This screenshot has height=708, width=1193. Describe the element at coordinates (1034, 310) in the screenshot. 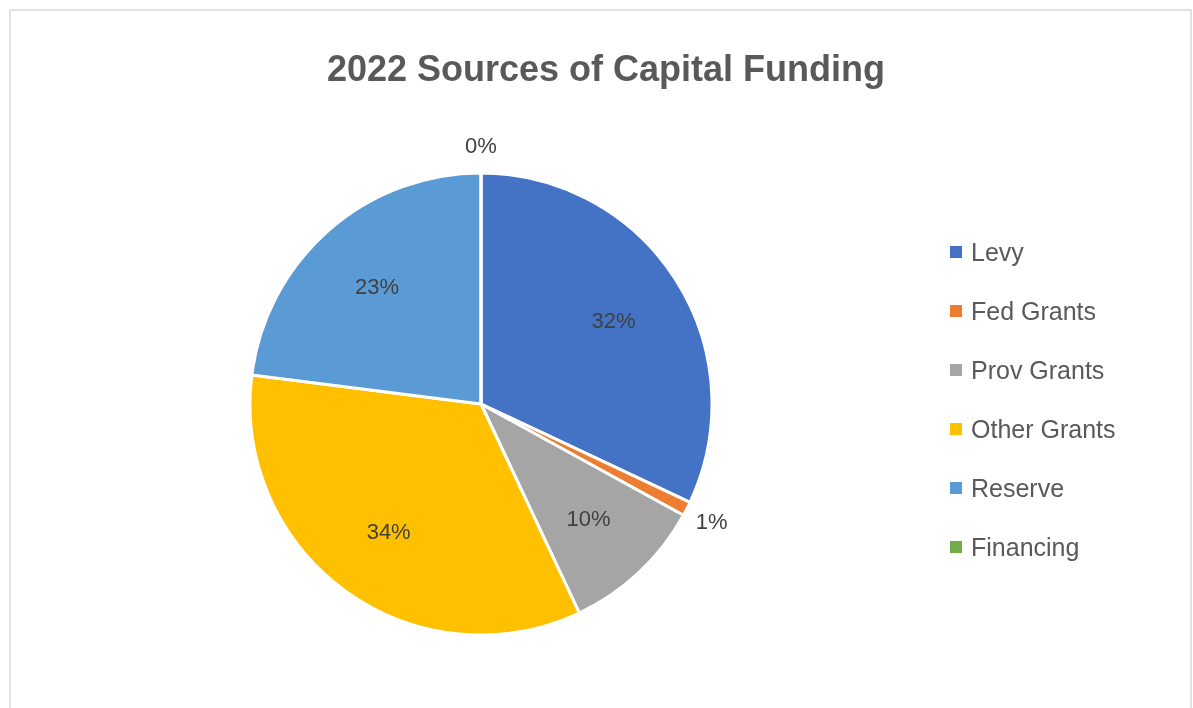

I see `legend-label: Fed Grants` at that location.